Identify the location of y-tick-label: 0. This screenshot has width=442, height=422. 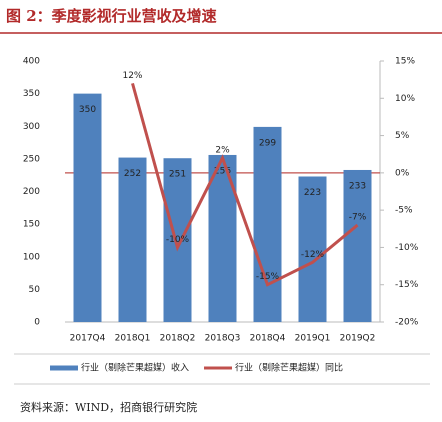
(37, 323).